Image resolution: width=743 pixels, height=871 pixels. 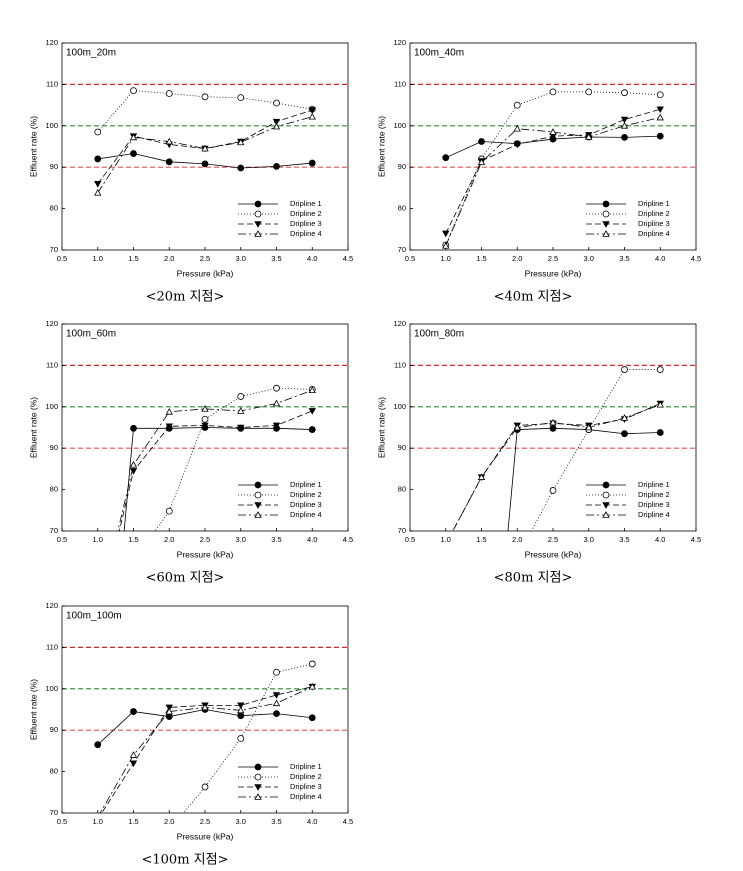 I want to click on x-tick-label: 3.5, so click(x=276, y=539).